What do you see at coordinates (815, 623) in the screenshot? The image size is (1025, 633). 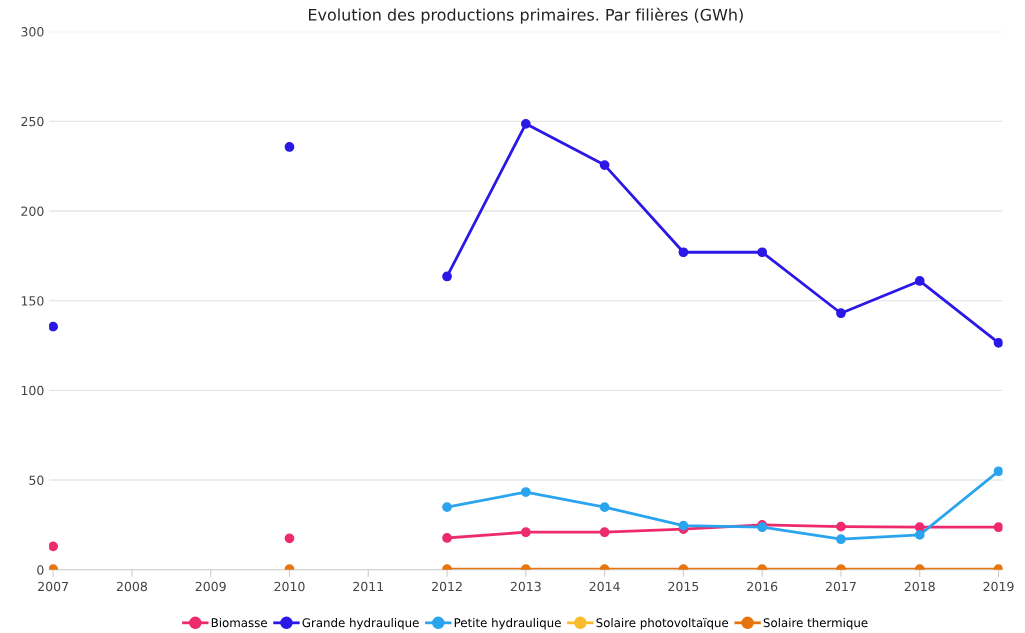 I see `legend-label: Solaire thermique` at bounding box center [815, 623].